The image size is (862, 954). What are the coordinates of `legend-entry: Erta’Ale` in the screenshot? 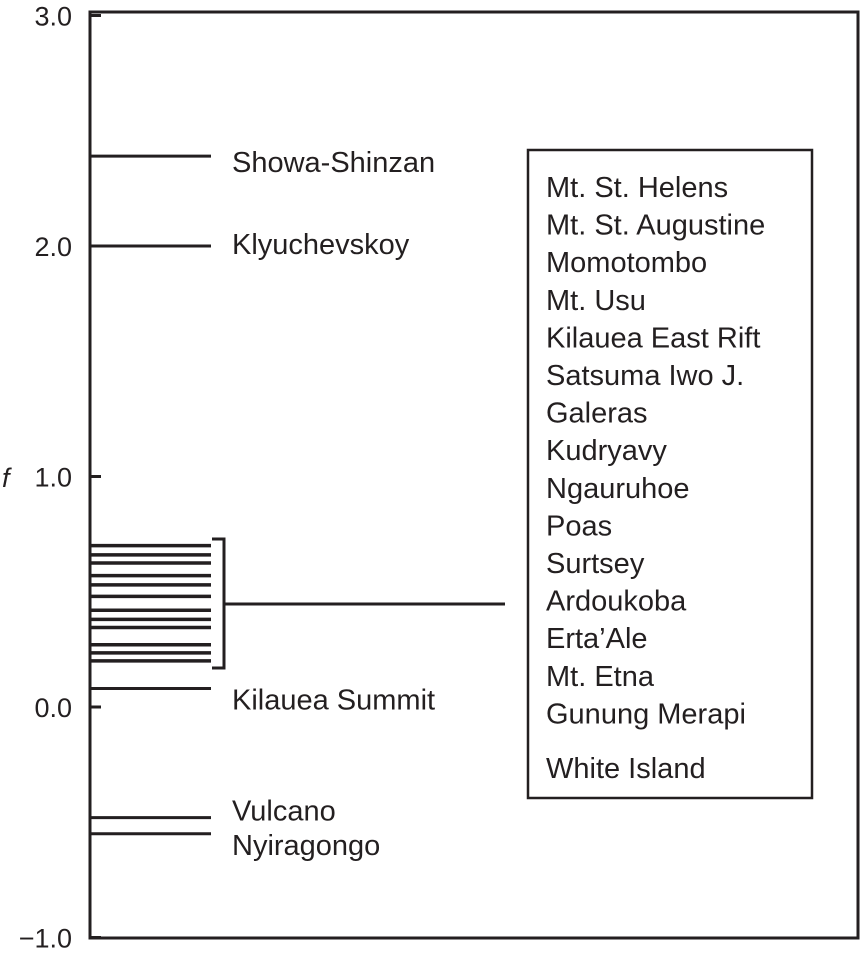 It's located at (597, 639).